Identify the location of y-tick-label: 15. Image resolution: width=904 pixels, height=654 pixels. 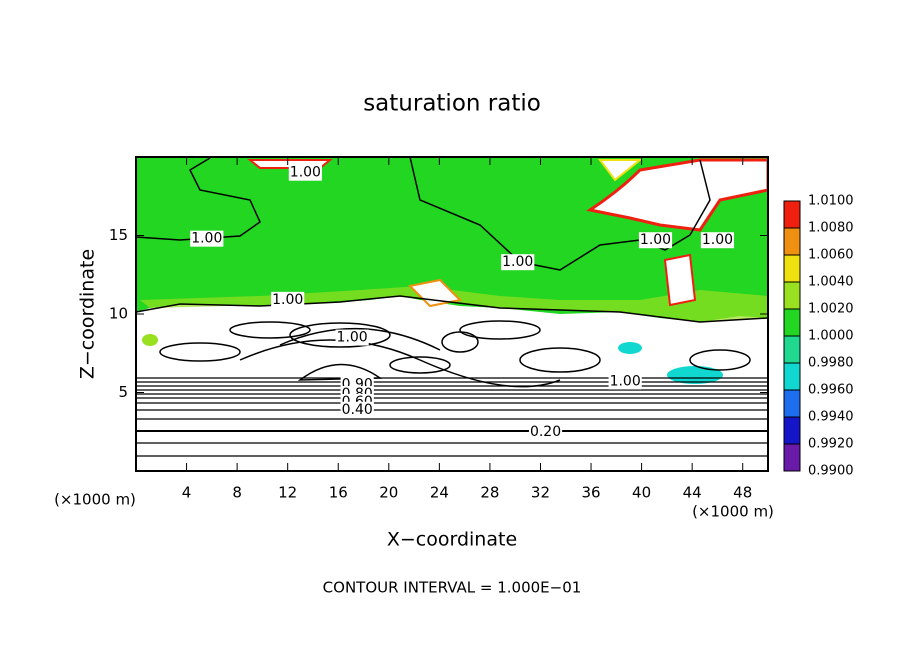
(118, 235).